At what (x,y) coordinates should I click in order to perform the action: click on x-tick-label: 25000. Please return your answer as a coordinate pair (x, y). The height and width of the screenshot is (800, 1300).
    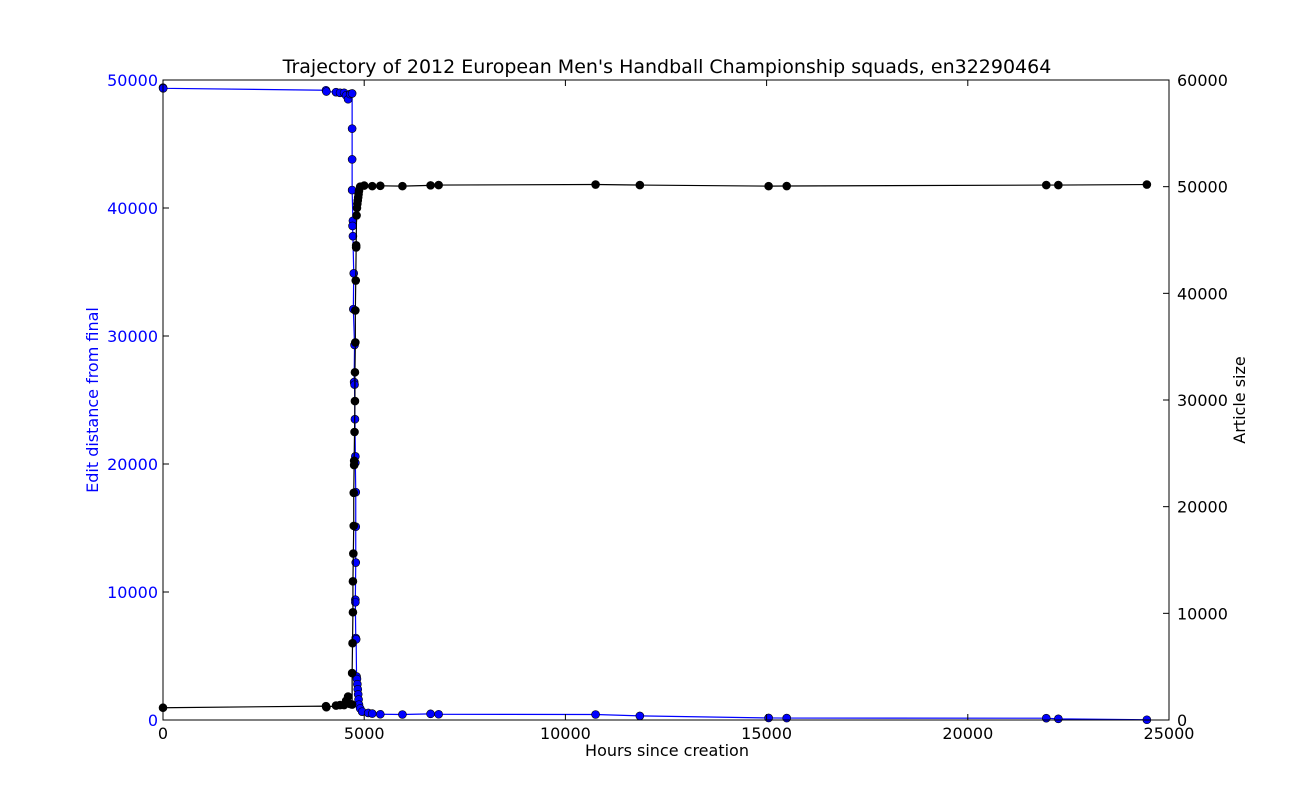
    Looking at the image, I should click on (1169, 733).